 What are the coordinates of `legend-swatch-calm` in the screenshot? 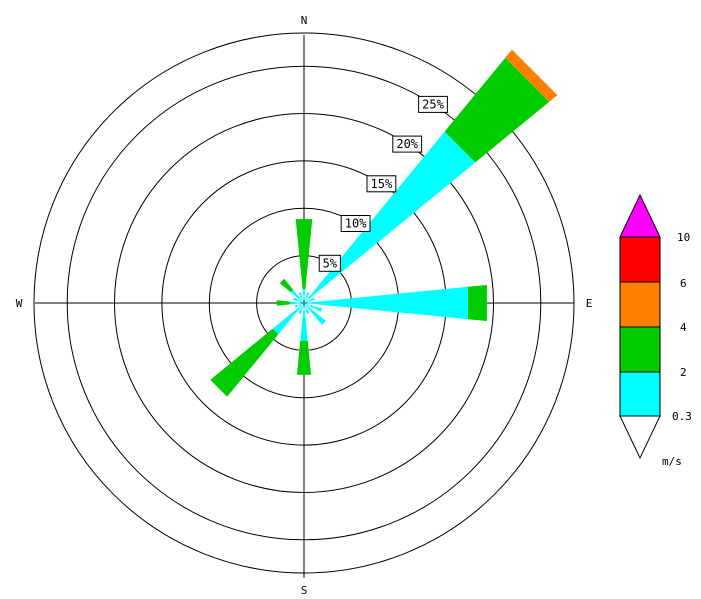 It's located at (640, 437).